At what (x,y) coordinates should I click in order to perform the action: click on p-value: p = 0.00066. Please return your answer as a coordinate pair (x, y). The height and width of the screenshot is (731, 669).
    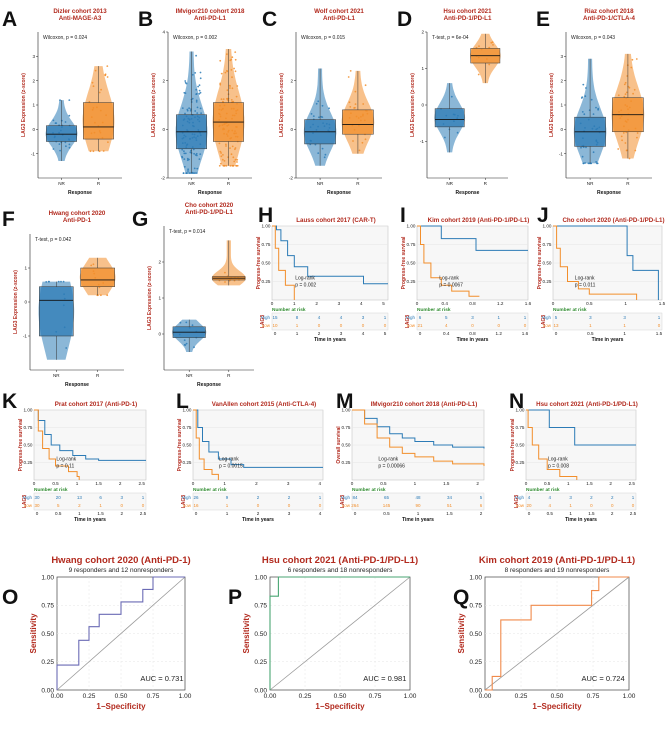
    Looking at the image, I should click on (391, 466).